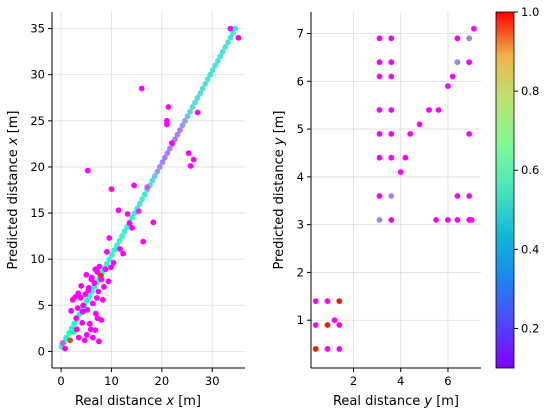 Image resolution: width=550 pixels, height=413 pixels. What do you see at coordinates (37, 121) in the screenshot?
I see `left-y-tick-label: 25` at bounding box center [37, 121].